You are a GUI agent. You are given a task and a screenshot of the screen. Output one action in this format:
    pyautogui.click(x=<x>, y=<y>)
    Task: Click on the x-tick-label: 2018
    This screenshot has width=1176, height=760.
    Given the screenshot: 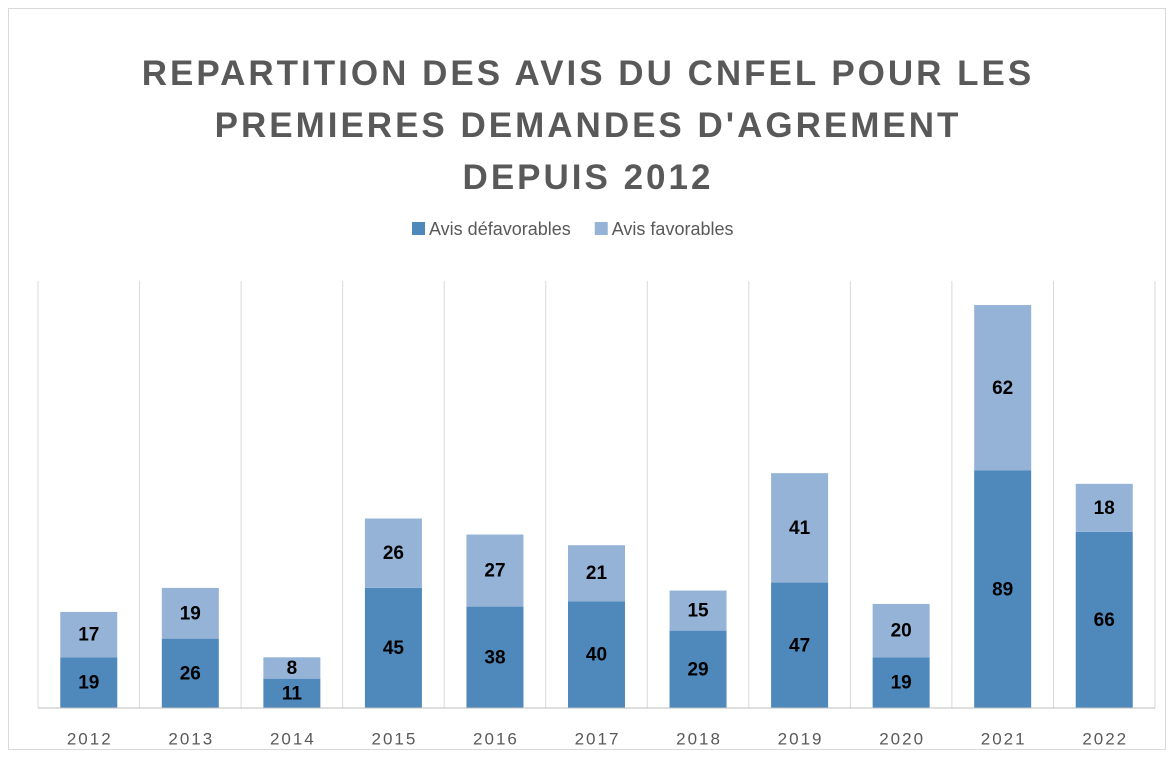 What is the action you would take?
    pyautogui.click(x=699, y=738)
    